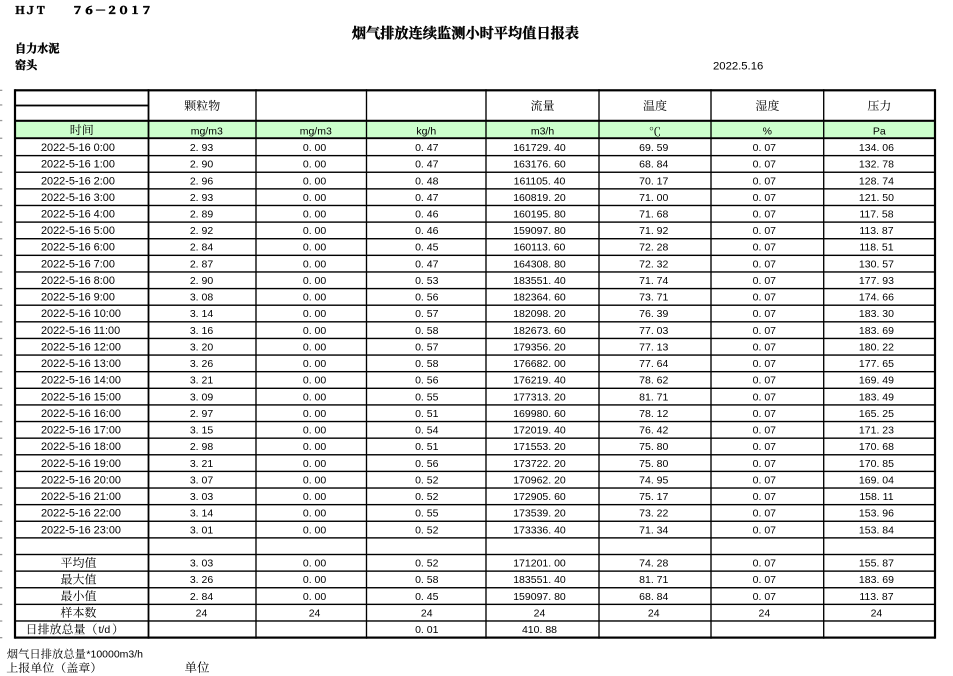 The width and height of the screenshot is (953, 676). I want to click on svg-text: 171. 23, so click(876, 431).